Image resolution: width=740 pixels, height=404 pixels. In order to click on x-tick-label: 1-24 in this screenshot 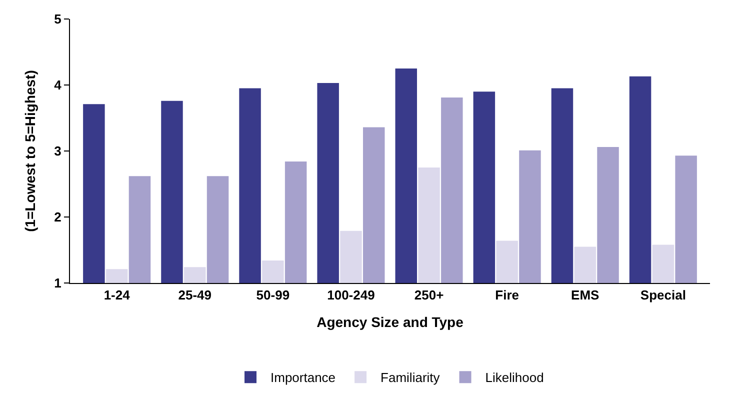, I will do `click(117, 295)`.